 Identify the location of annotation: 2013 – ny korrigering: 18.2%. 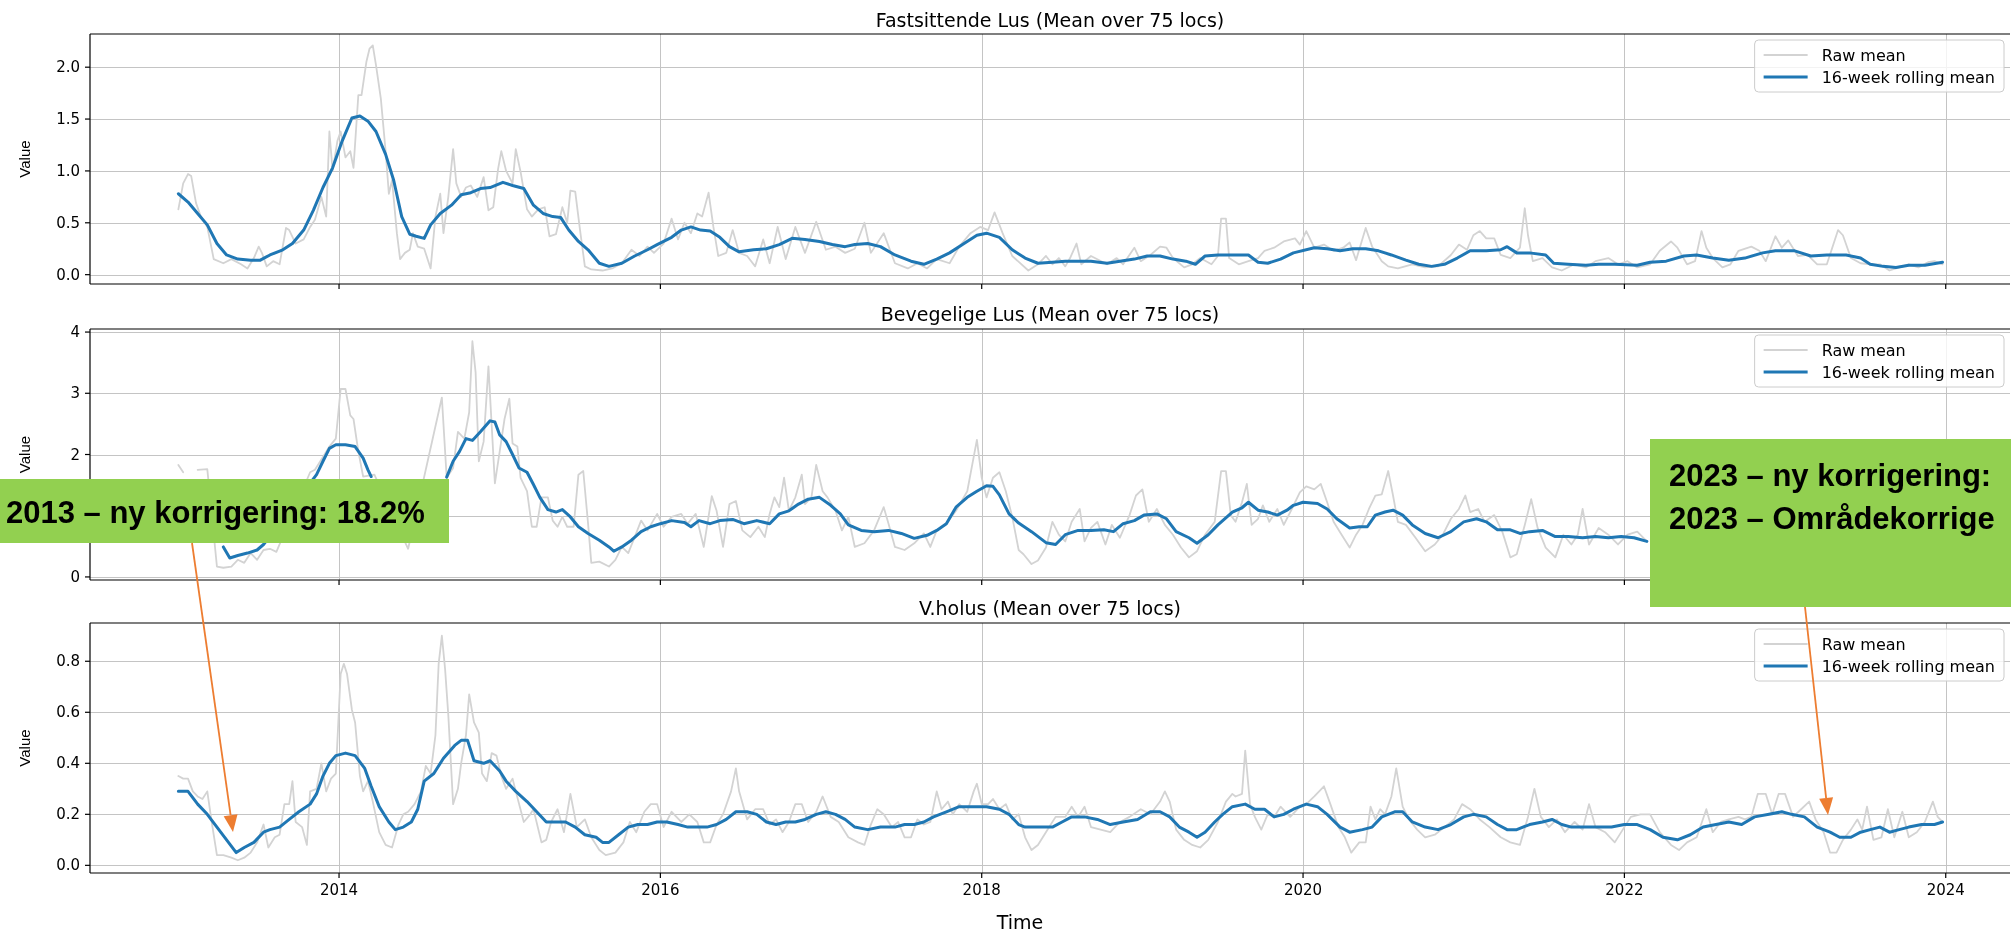
(215, 512).